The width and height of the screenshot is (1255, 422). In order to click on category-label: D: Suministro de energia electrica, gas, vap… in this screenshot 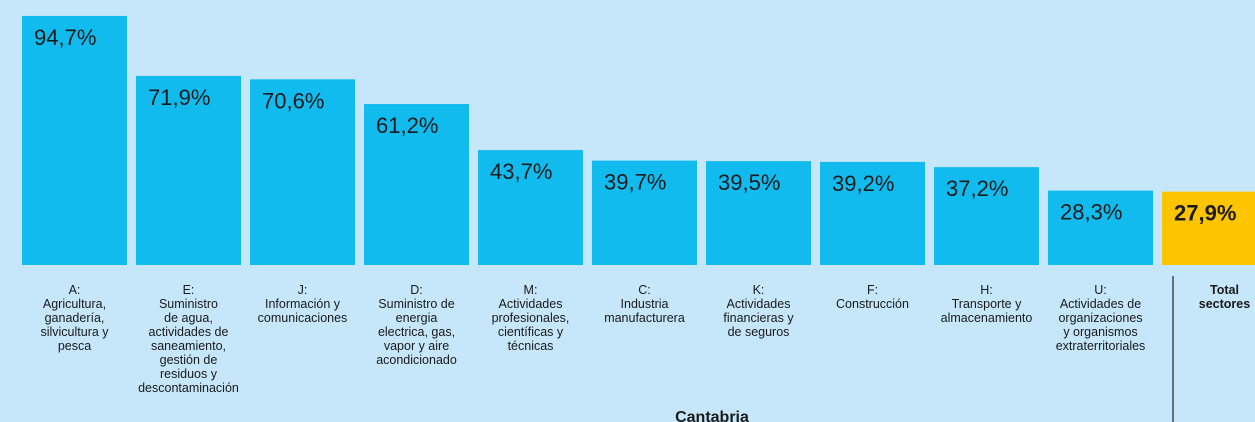, I will do `click(416, 325)`.